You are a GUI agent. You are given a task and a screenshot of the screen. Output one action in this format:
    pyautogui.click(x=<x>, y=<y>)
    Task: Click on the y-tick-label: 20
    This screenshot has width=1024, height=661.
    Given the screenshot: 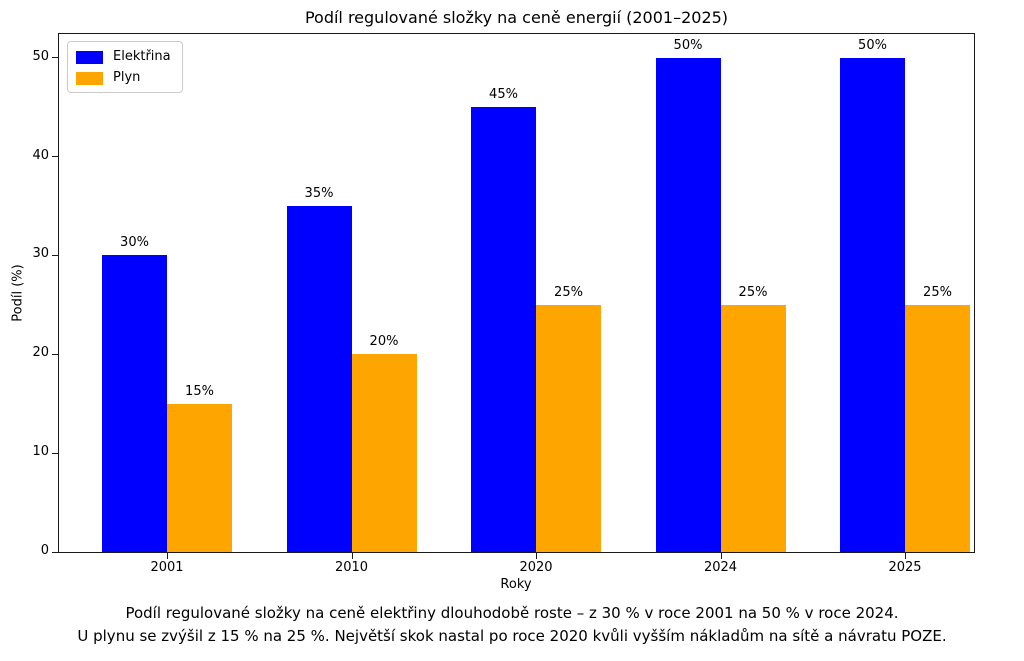 What is the action you would take?
    pyautogui.click(x=40, y=353)
    